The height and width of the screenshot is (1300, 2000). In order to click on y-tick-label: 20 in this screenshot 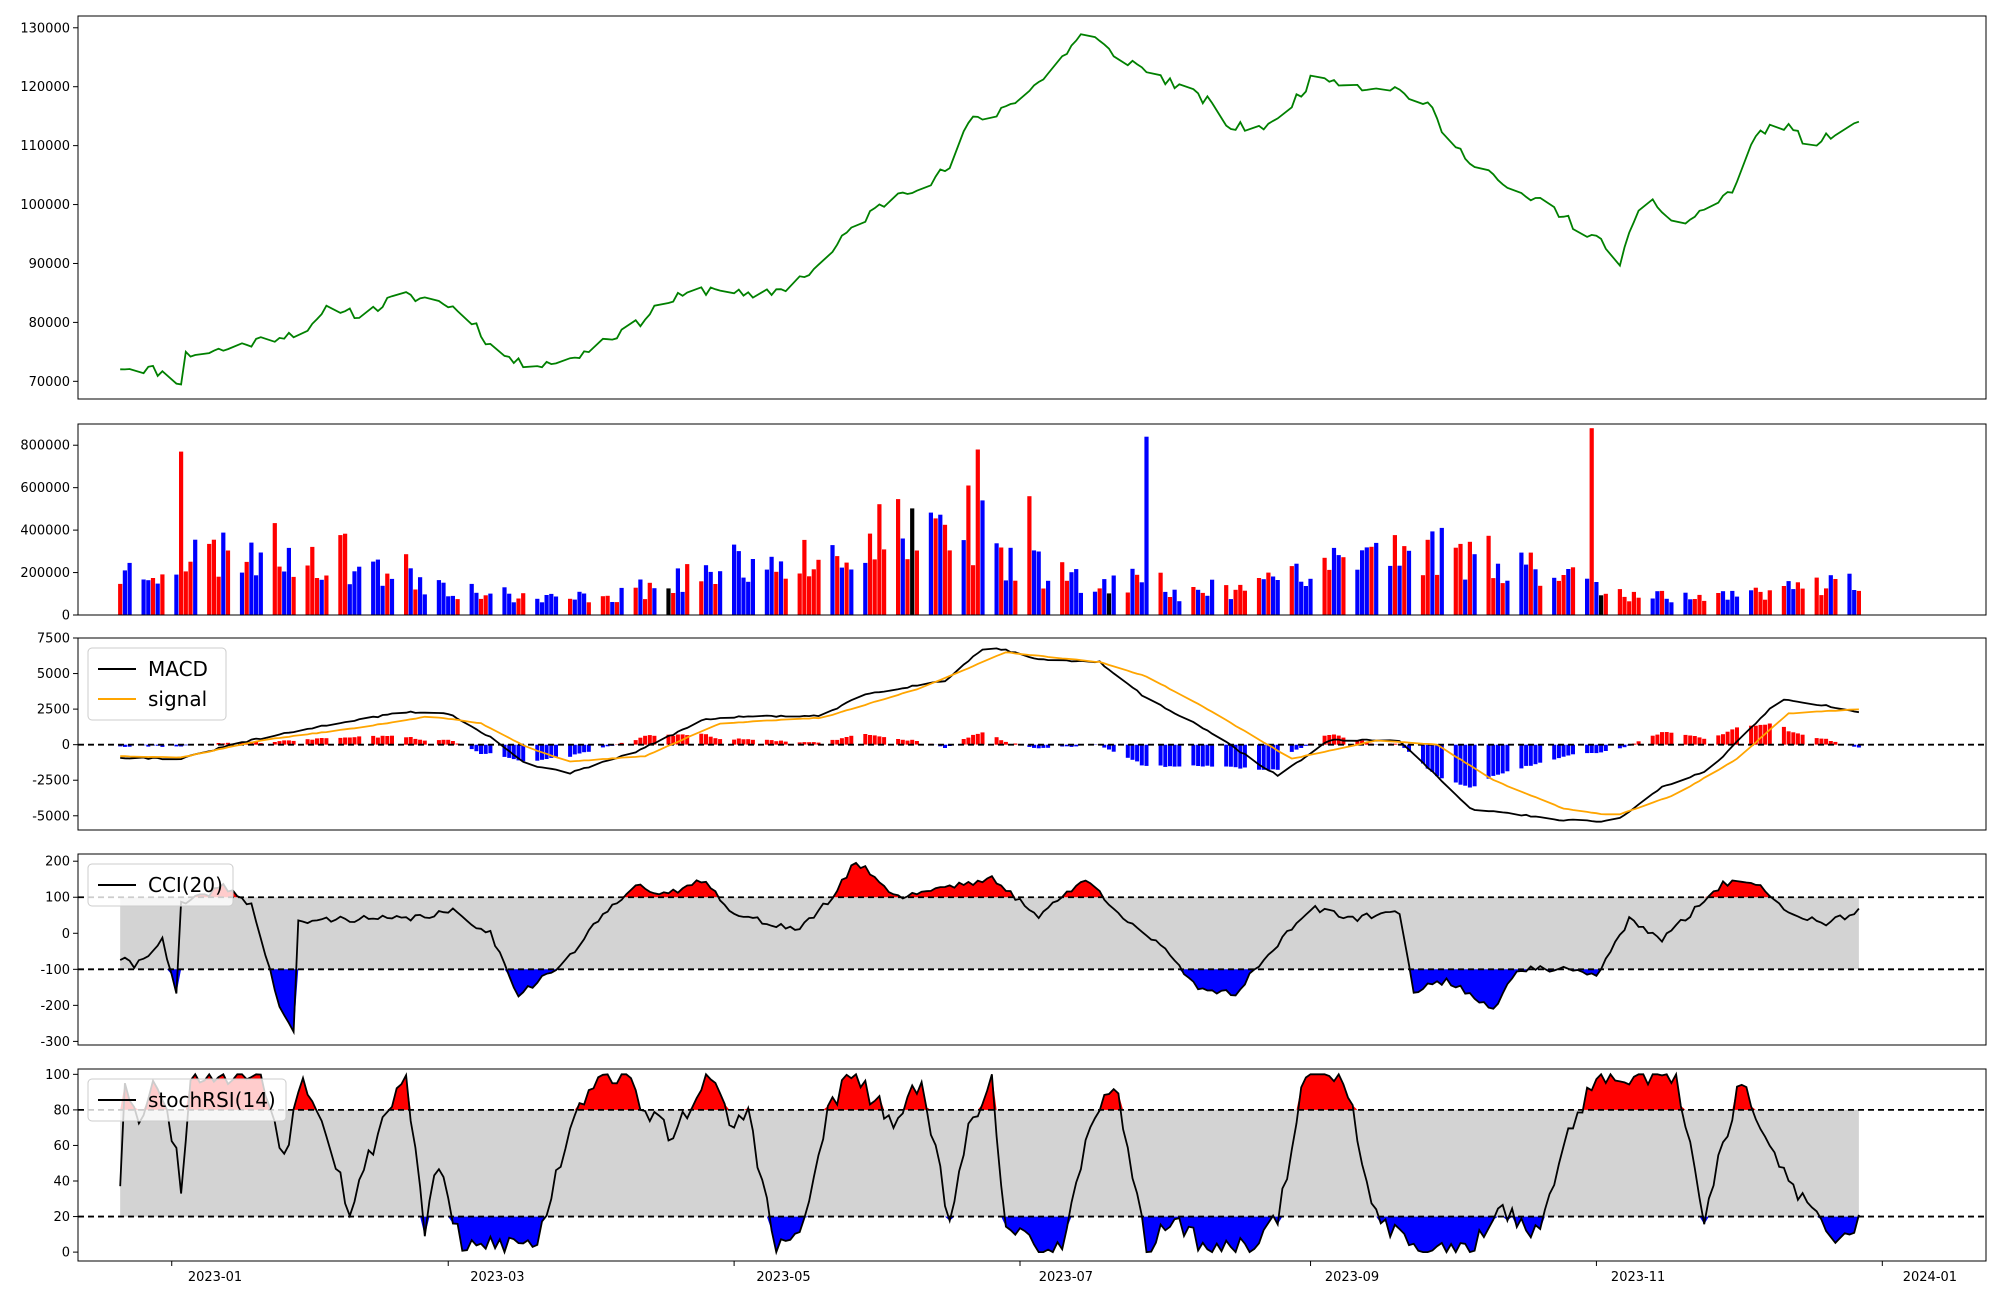, I will do `click(61, 1217)`.